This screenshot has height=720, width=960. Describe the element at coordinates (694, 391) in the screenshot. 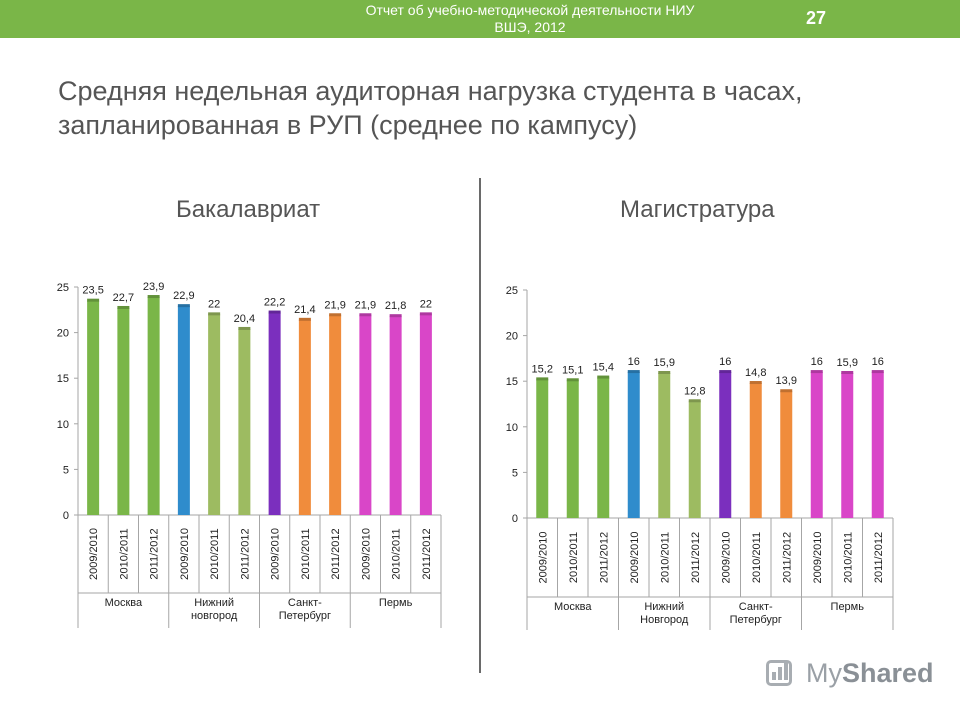

I see `data-label: 12,8` at that location.